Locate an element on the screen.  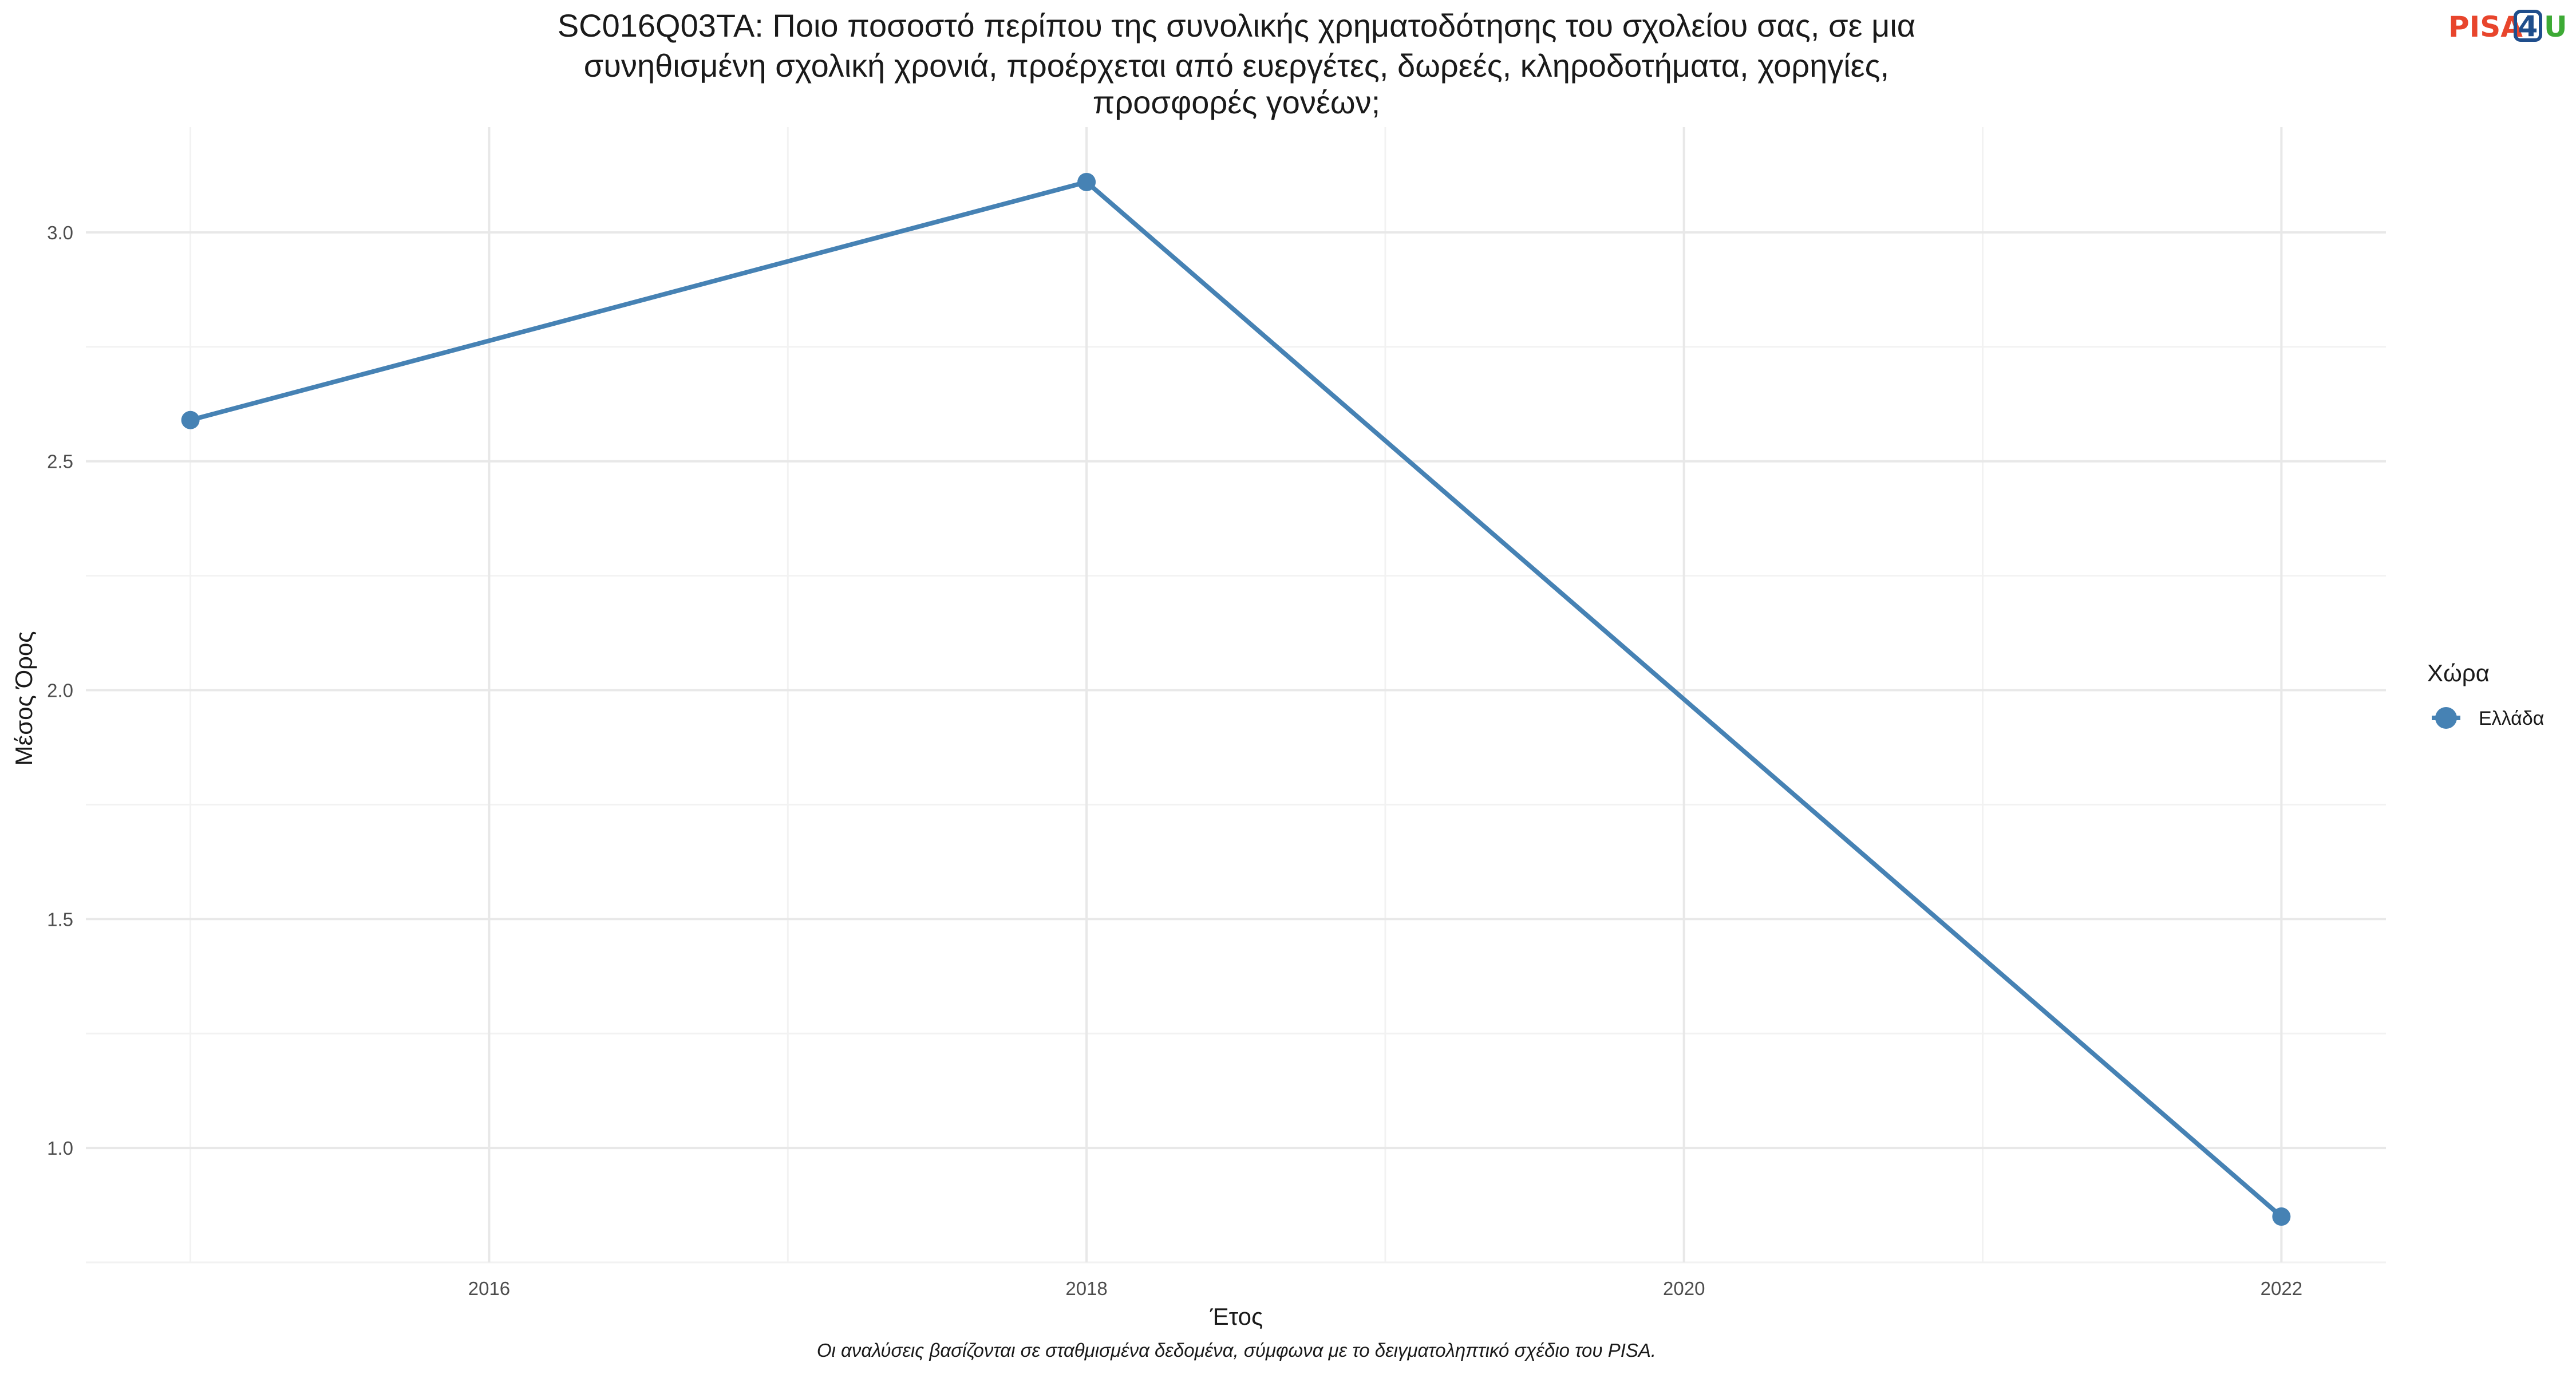
x-tick-label: 2022 is located at coordinates (2281, 1288).